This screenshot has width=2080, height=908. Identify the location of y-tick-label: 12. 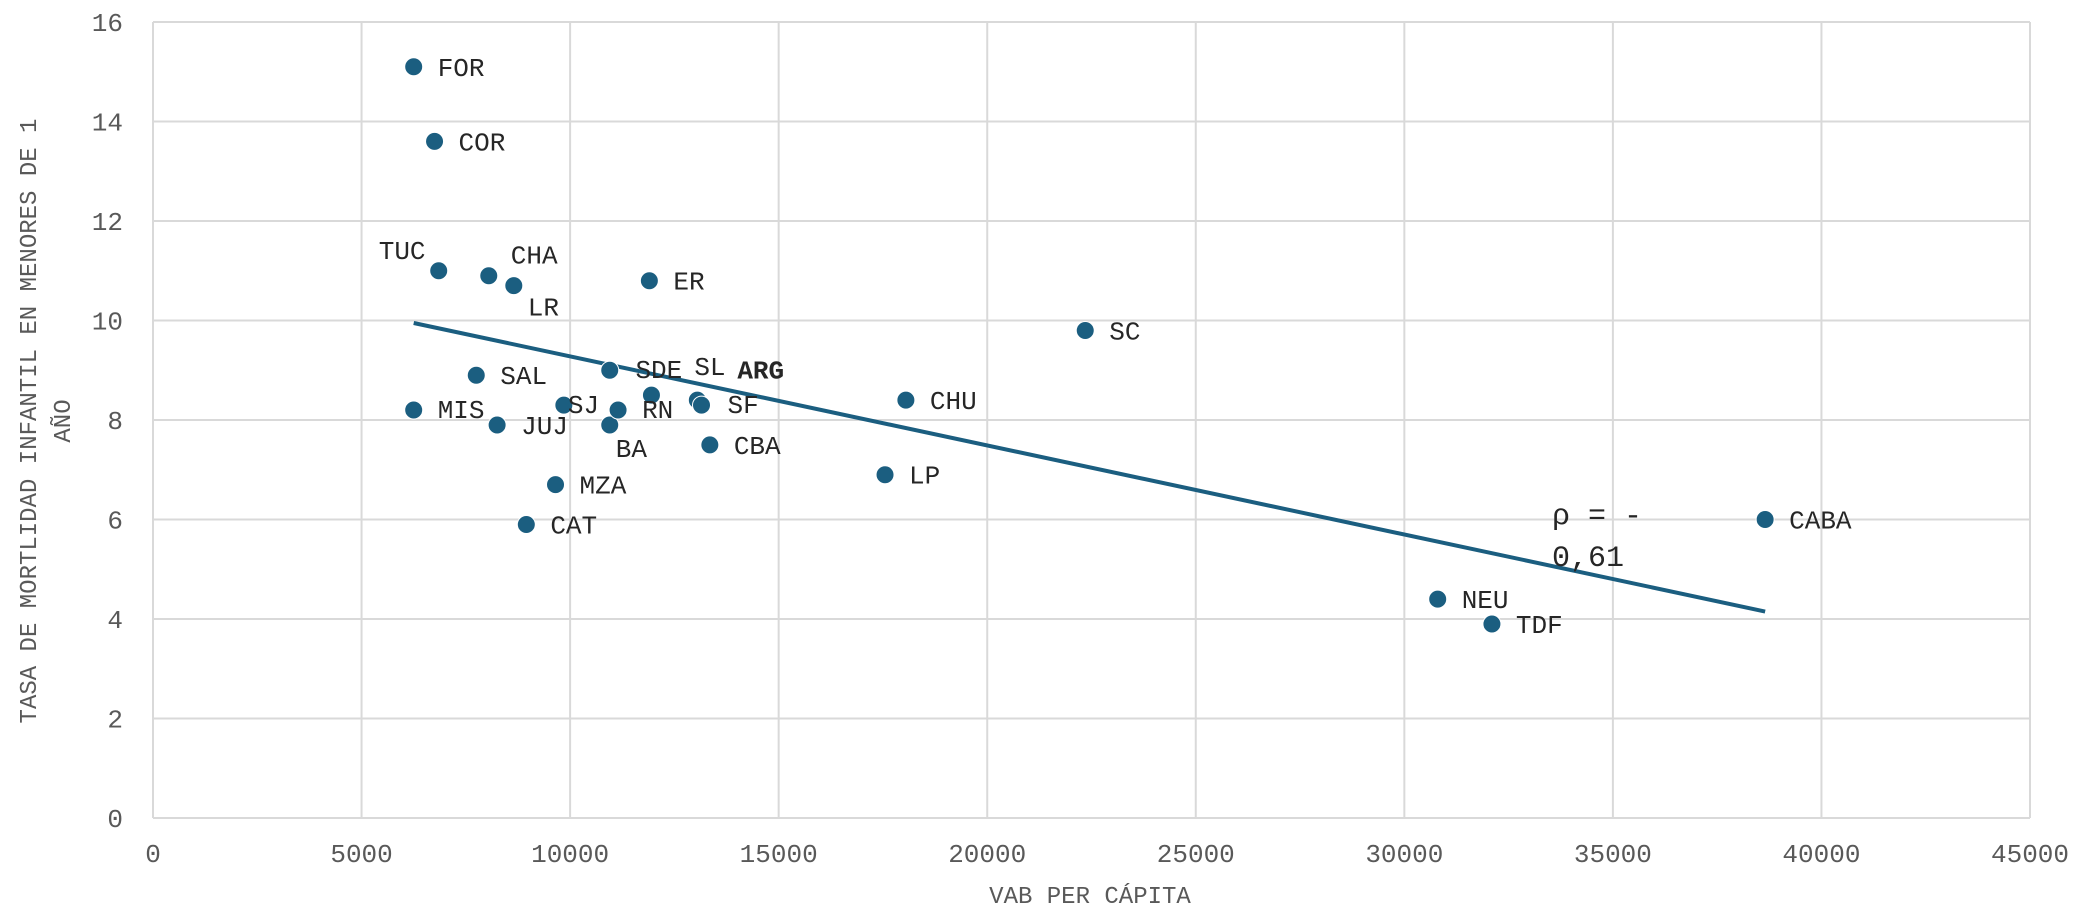
(107, 223).